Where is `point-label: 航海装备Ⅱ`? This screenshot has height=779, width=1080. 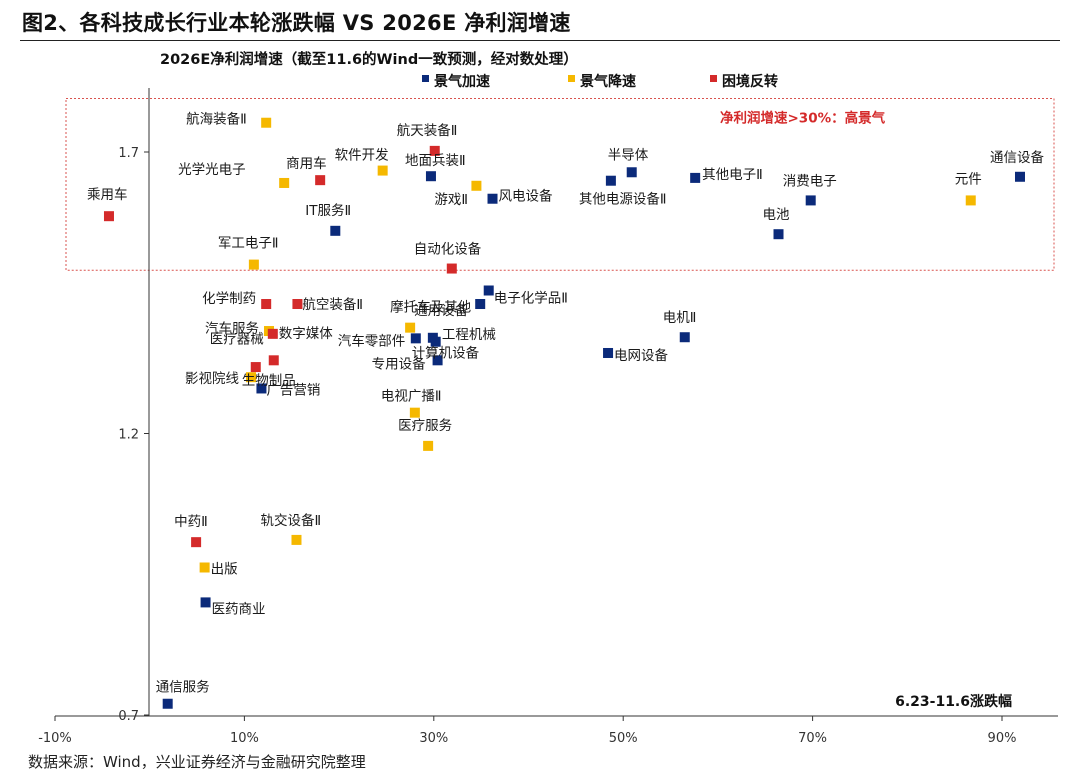 point-label: 航海装备Ⅱ is located at coordinates (216, 119).